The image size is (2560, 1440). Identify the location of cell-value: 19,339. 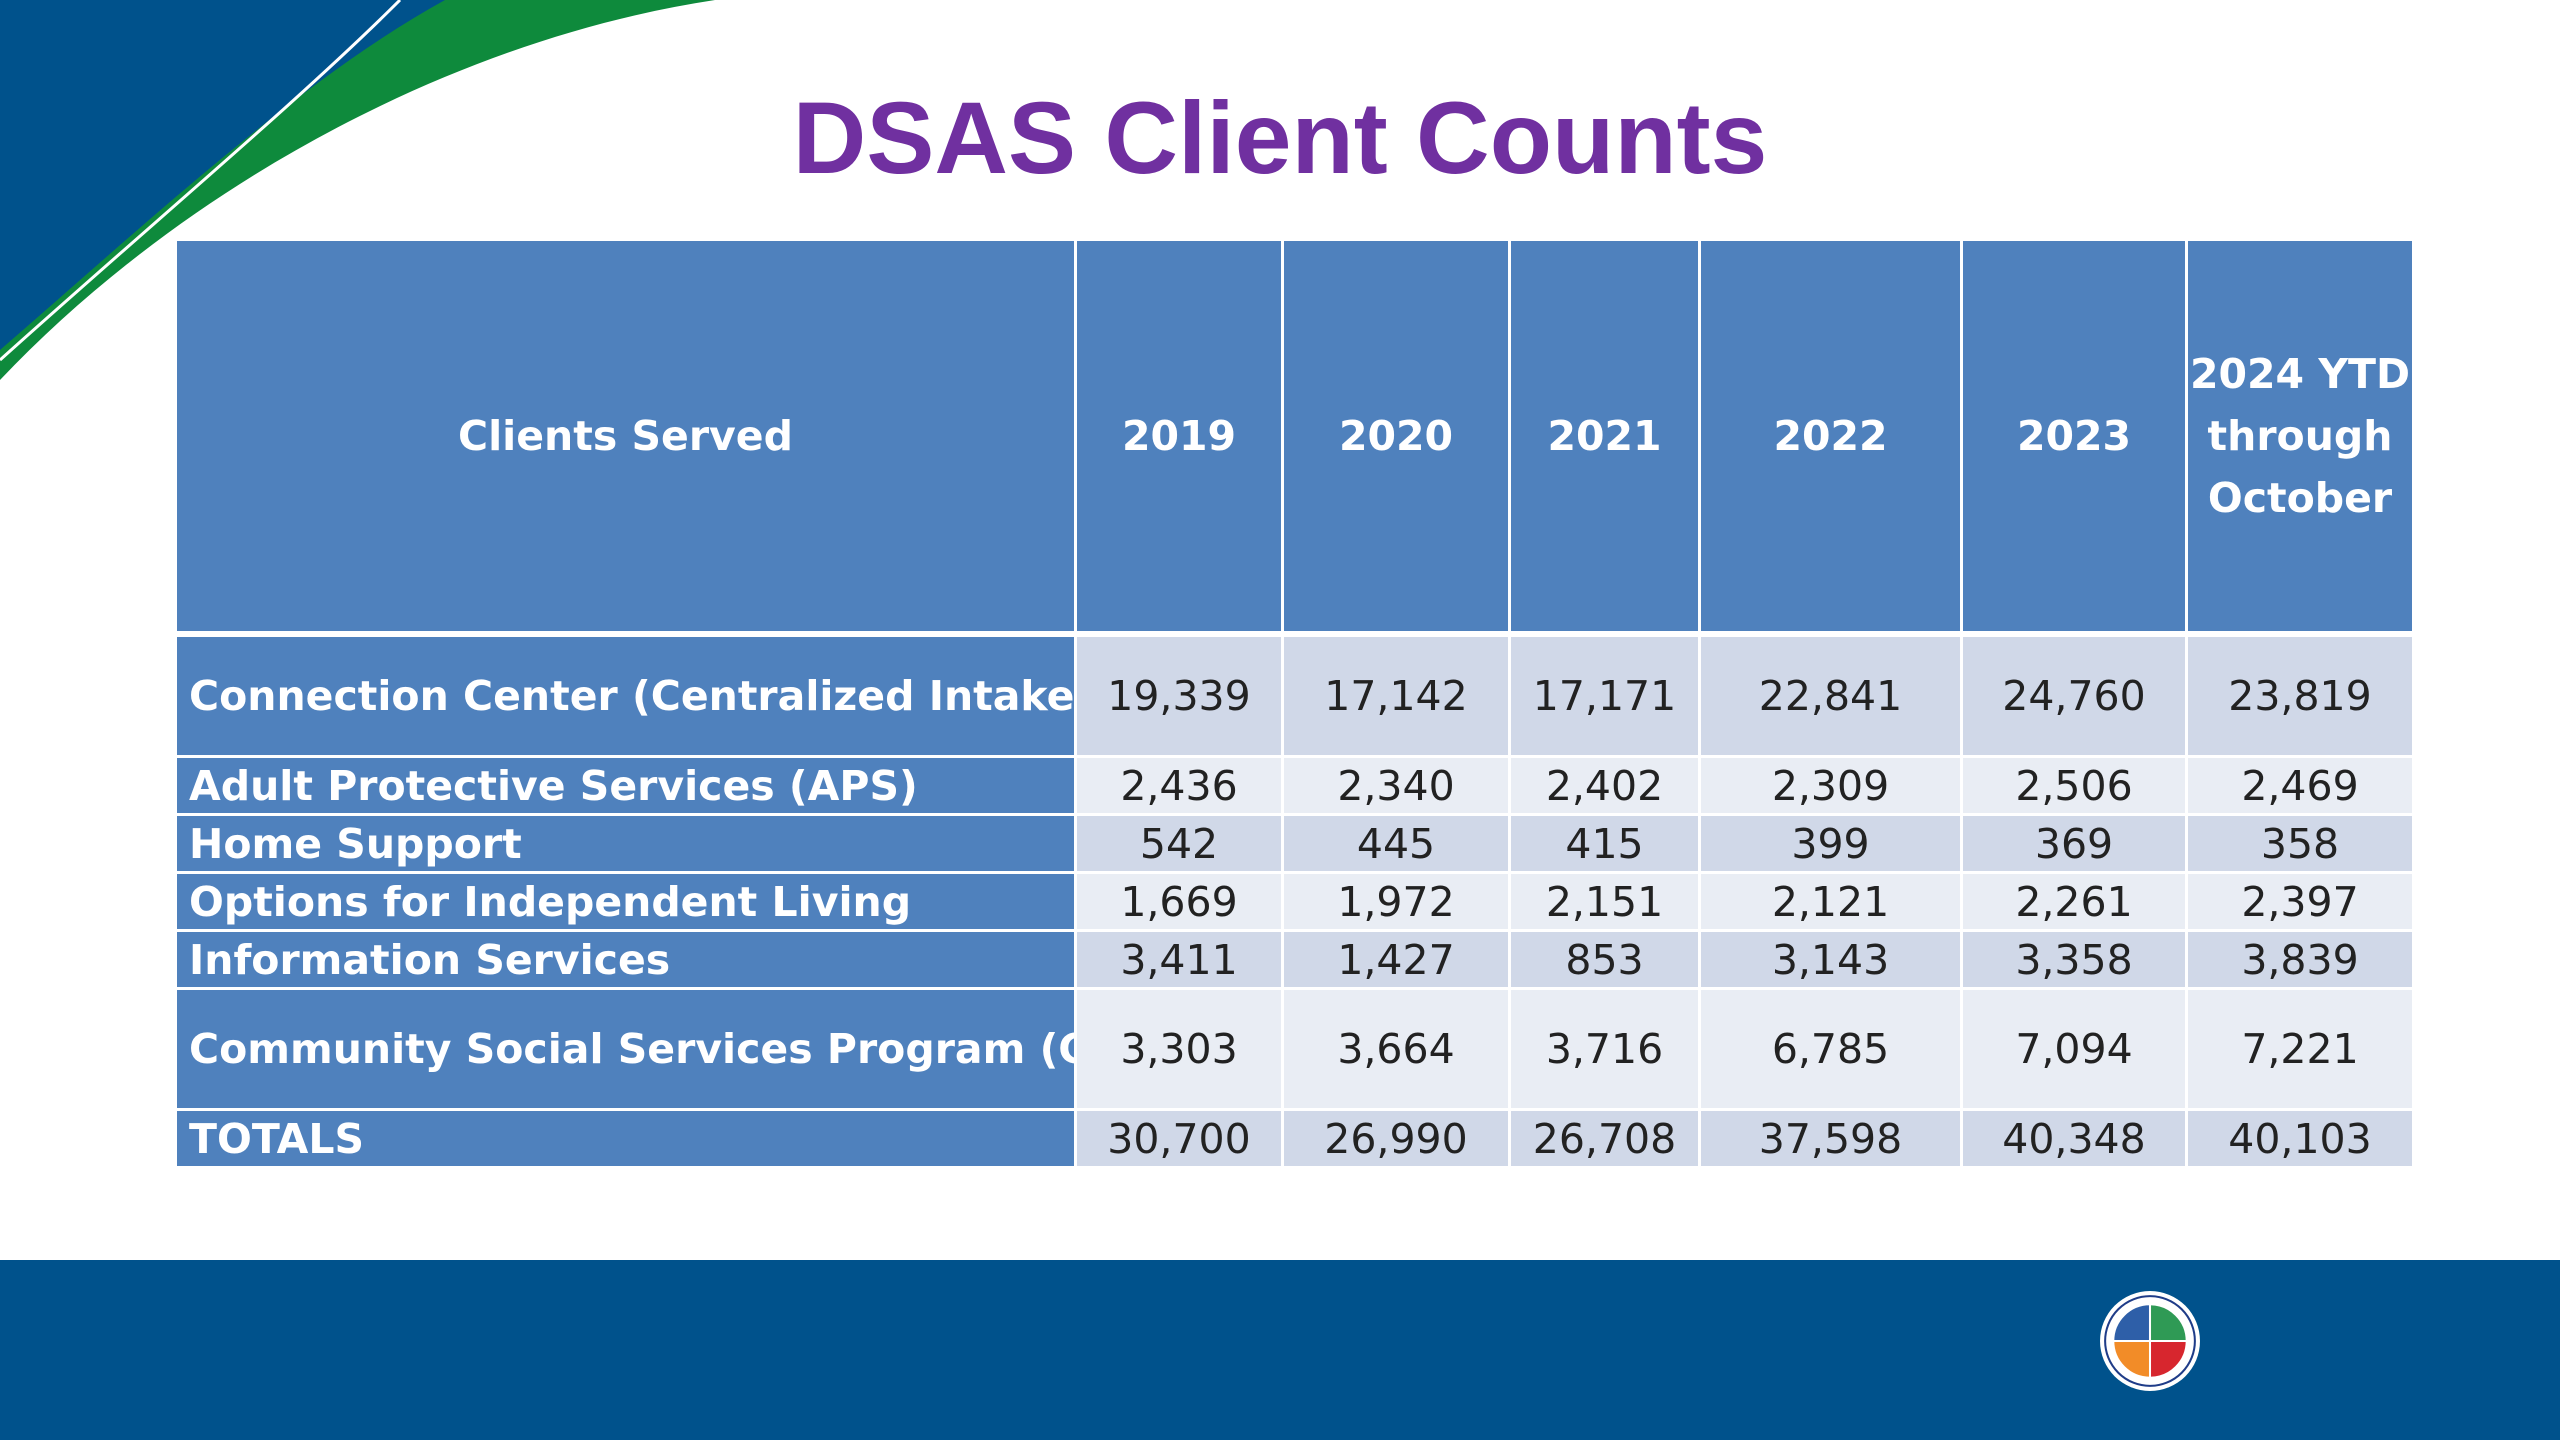
(1179, 695).